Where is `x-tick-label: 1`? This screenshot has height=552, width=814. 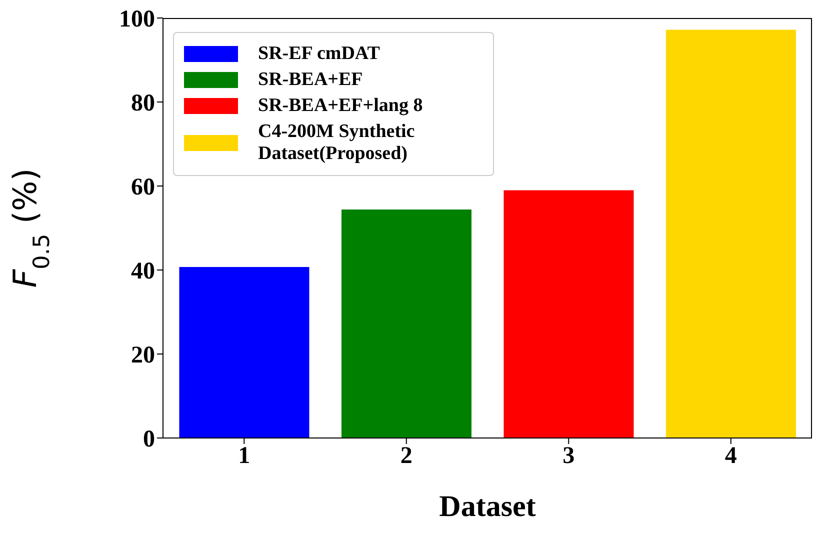
x-tick-label: 1 is located at coordinates (244, 456).